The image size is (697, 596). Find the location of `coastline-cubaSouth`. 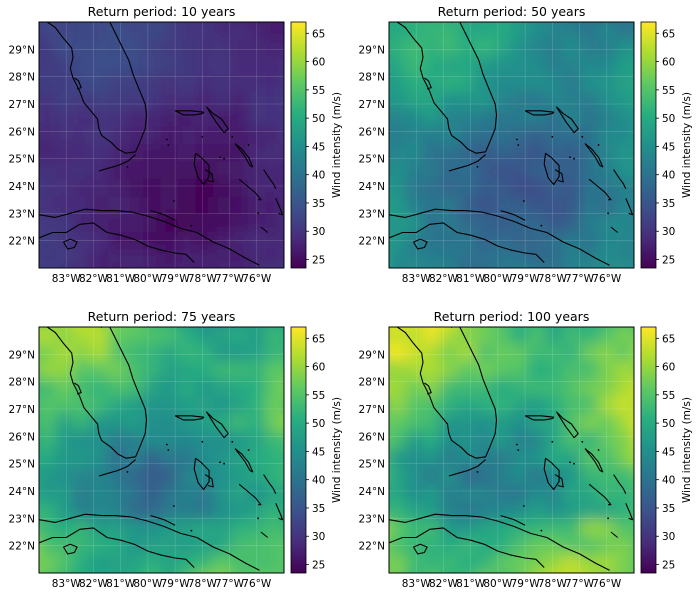

coastline-cubaSouth is located at coordinates (117, 547).